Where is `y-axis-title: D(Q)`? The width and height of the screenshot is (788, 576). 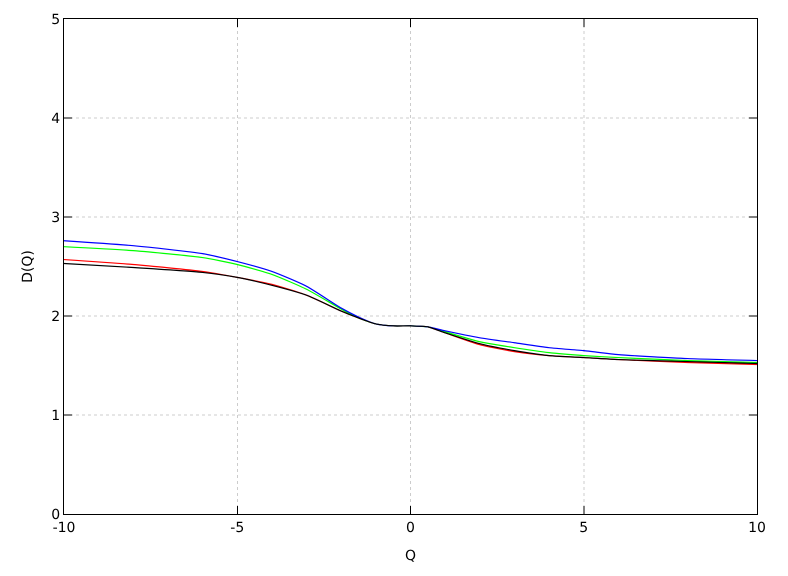 y-axis-title: D(Q) is located at coordinates (28, 266).